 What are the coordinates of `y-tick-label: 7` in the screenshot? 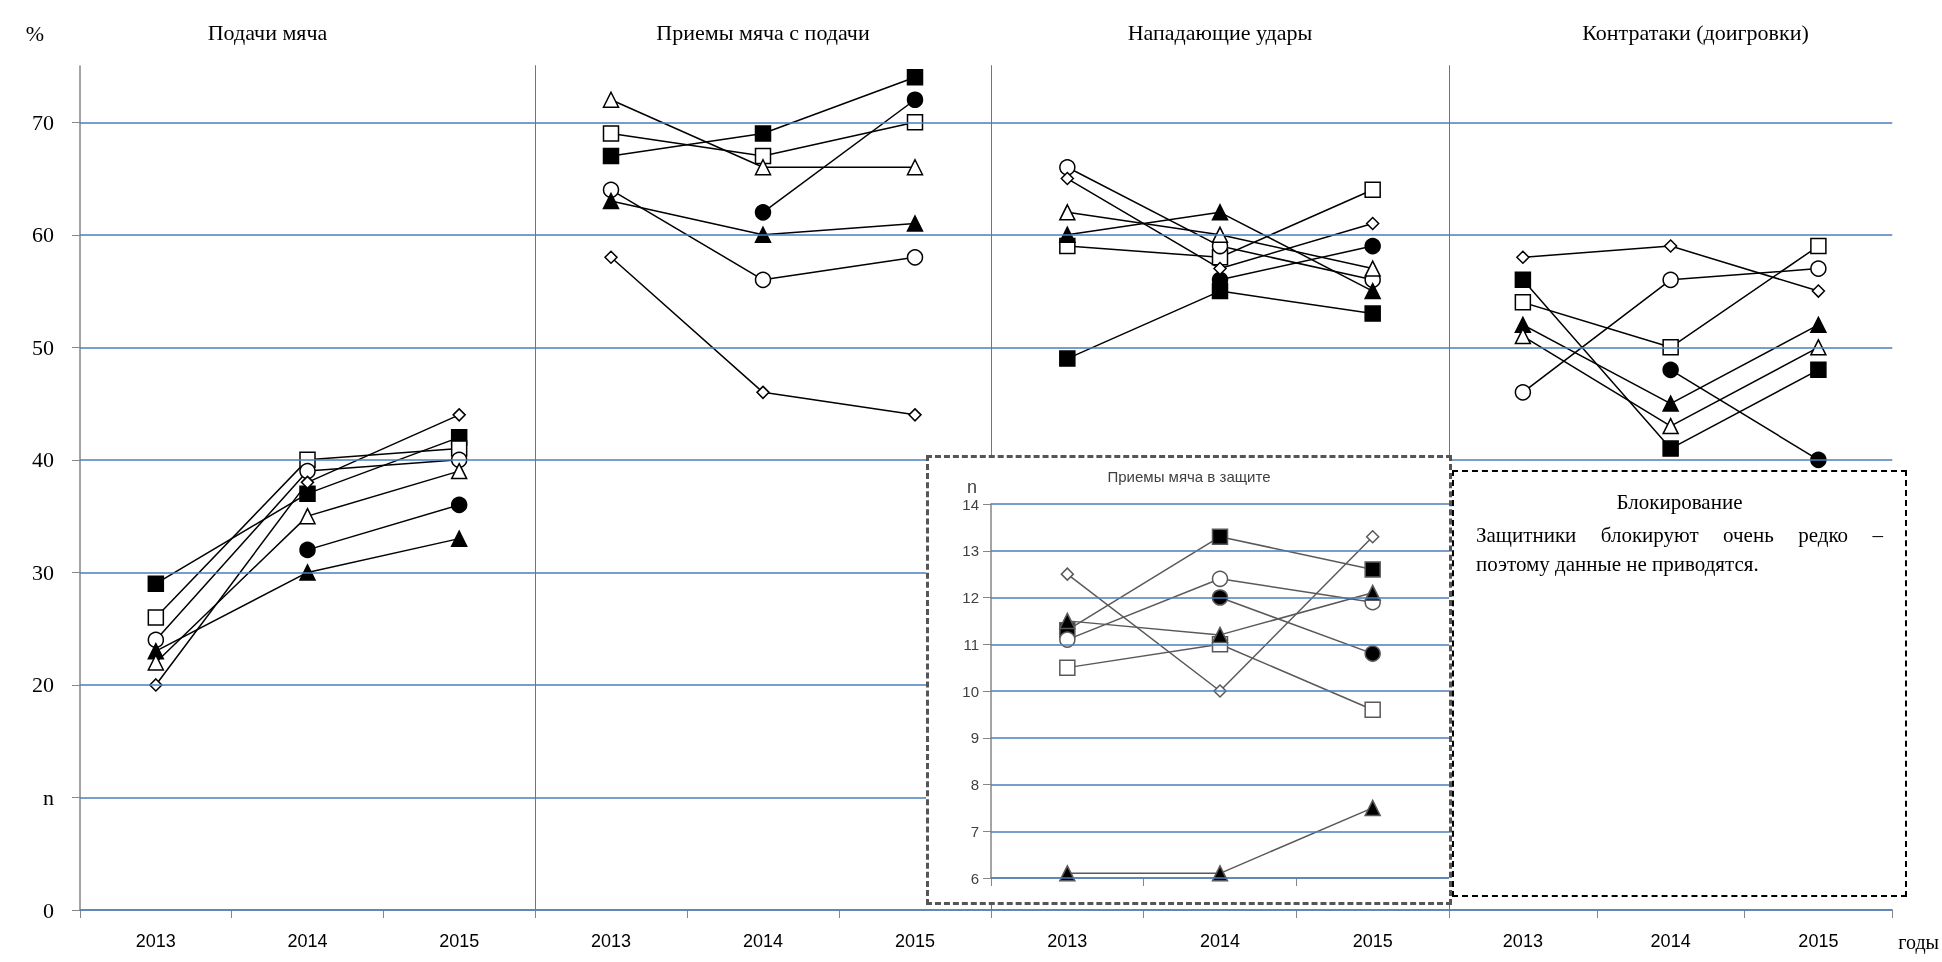 It's located at (974, 831).